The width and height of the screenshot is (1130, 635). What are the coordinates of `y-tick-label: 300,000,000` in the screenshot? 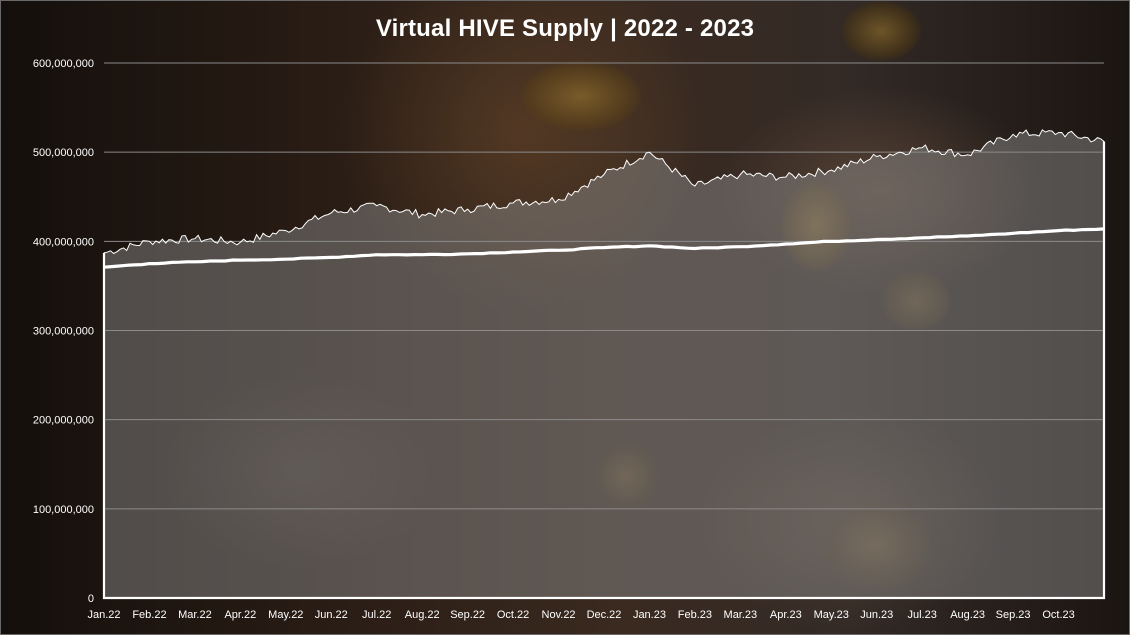 It's located at (63, 332).